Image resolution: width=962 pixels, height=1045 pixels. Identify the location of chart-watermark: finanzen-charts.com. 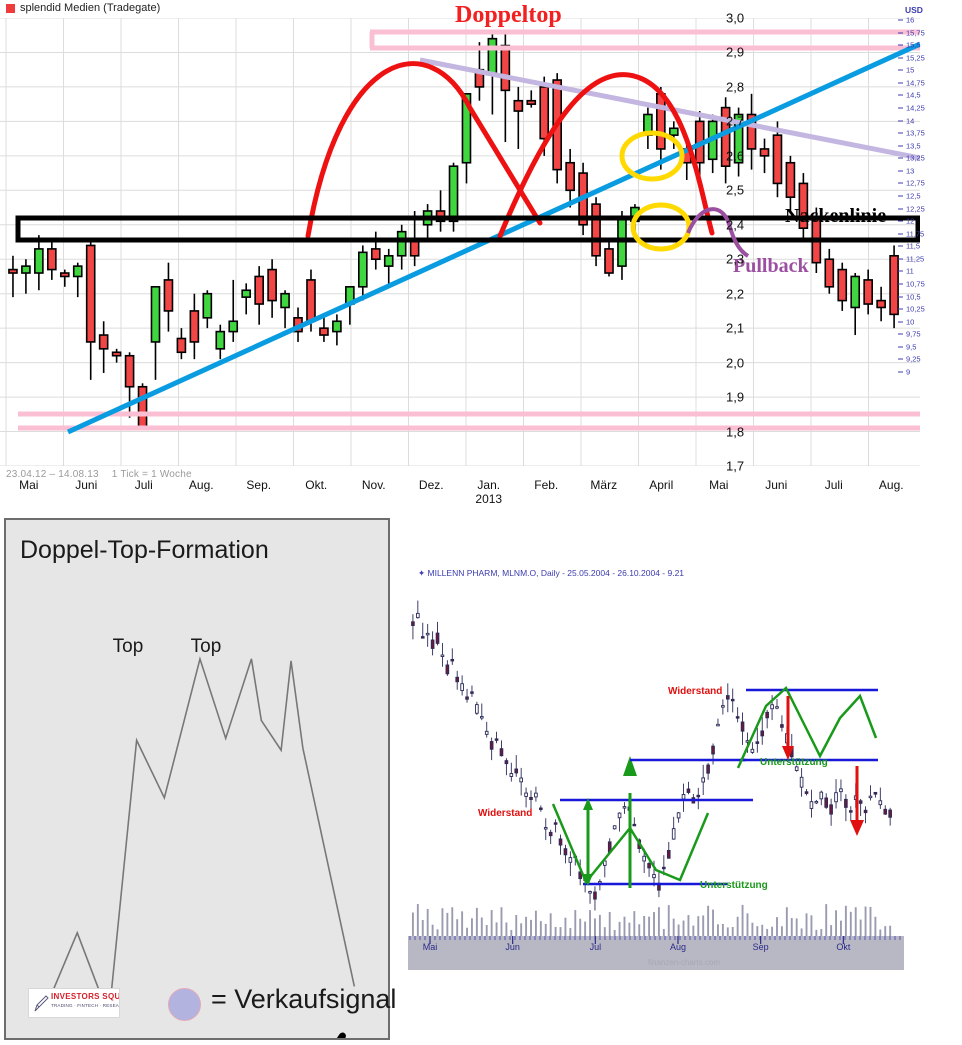
(684, 962).